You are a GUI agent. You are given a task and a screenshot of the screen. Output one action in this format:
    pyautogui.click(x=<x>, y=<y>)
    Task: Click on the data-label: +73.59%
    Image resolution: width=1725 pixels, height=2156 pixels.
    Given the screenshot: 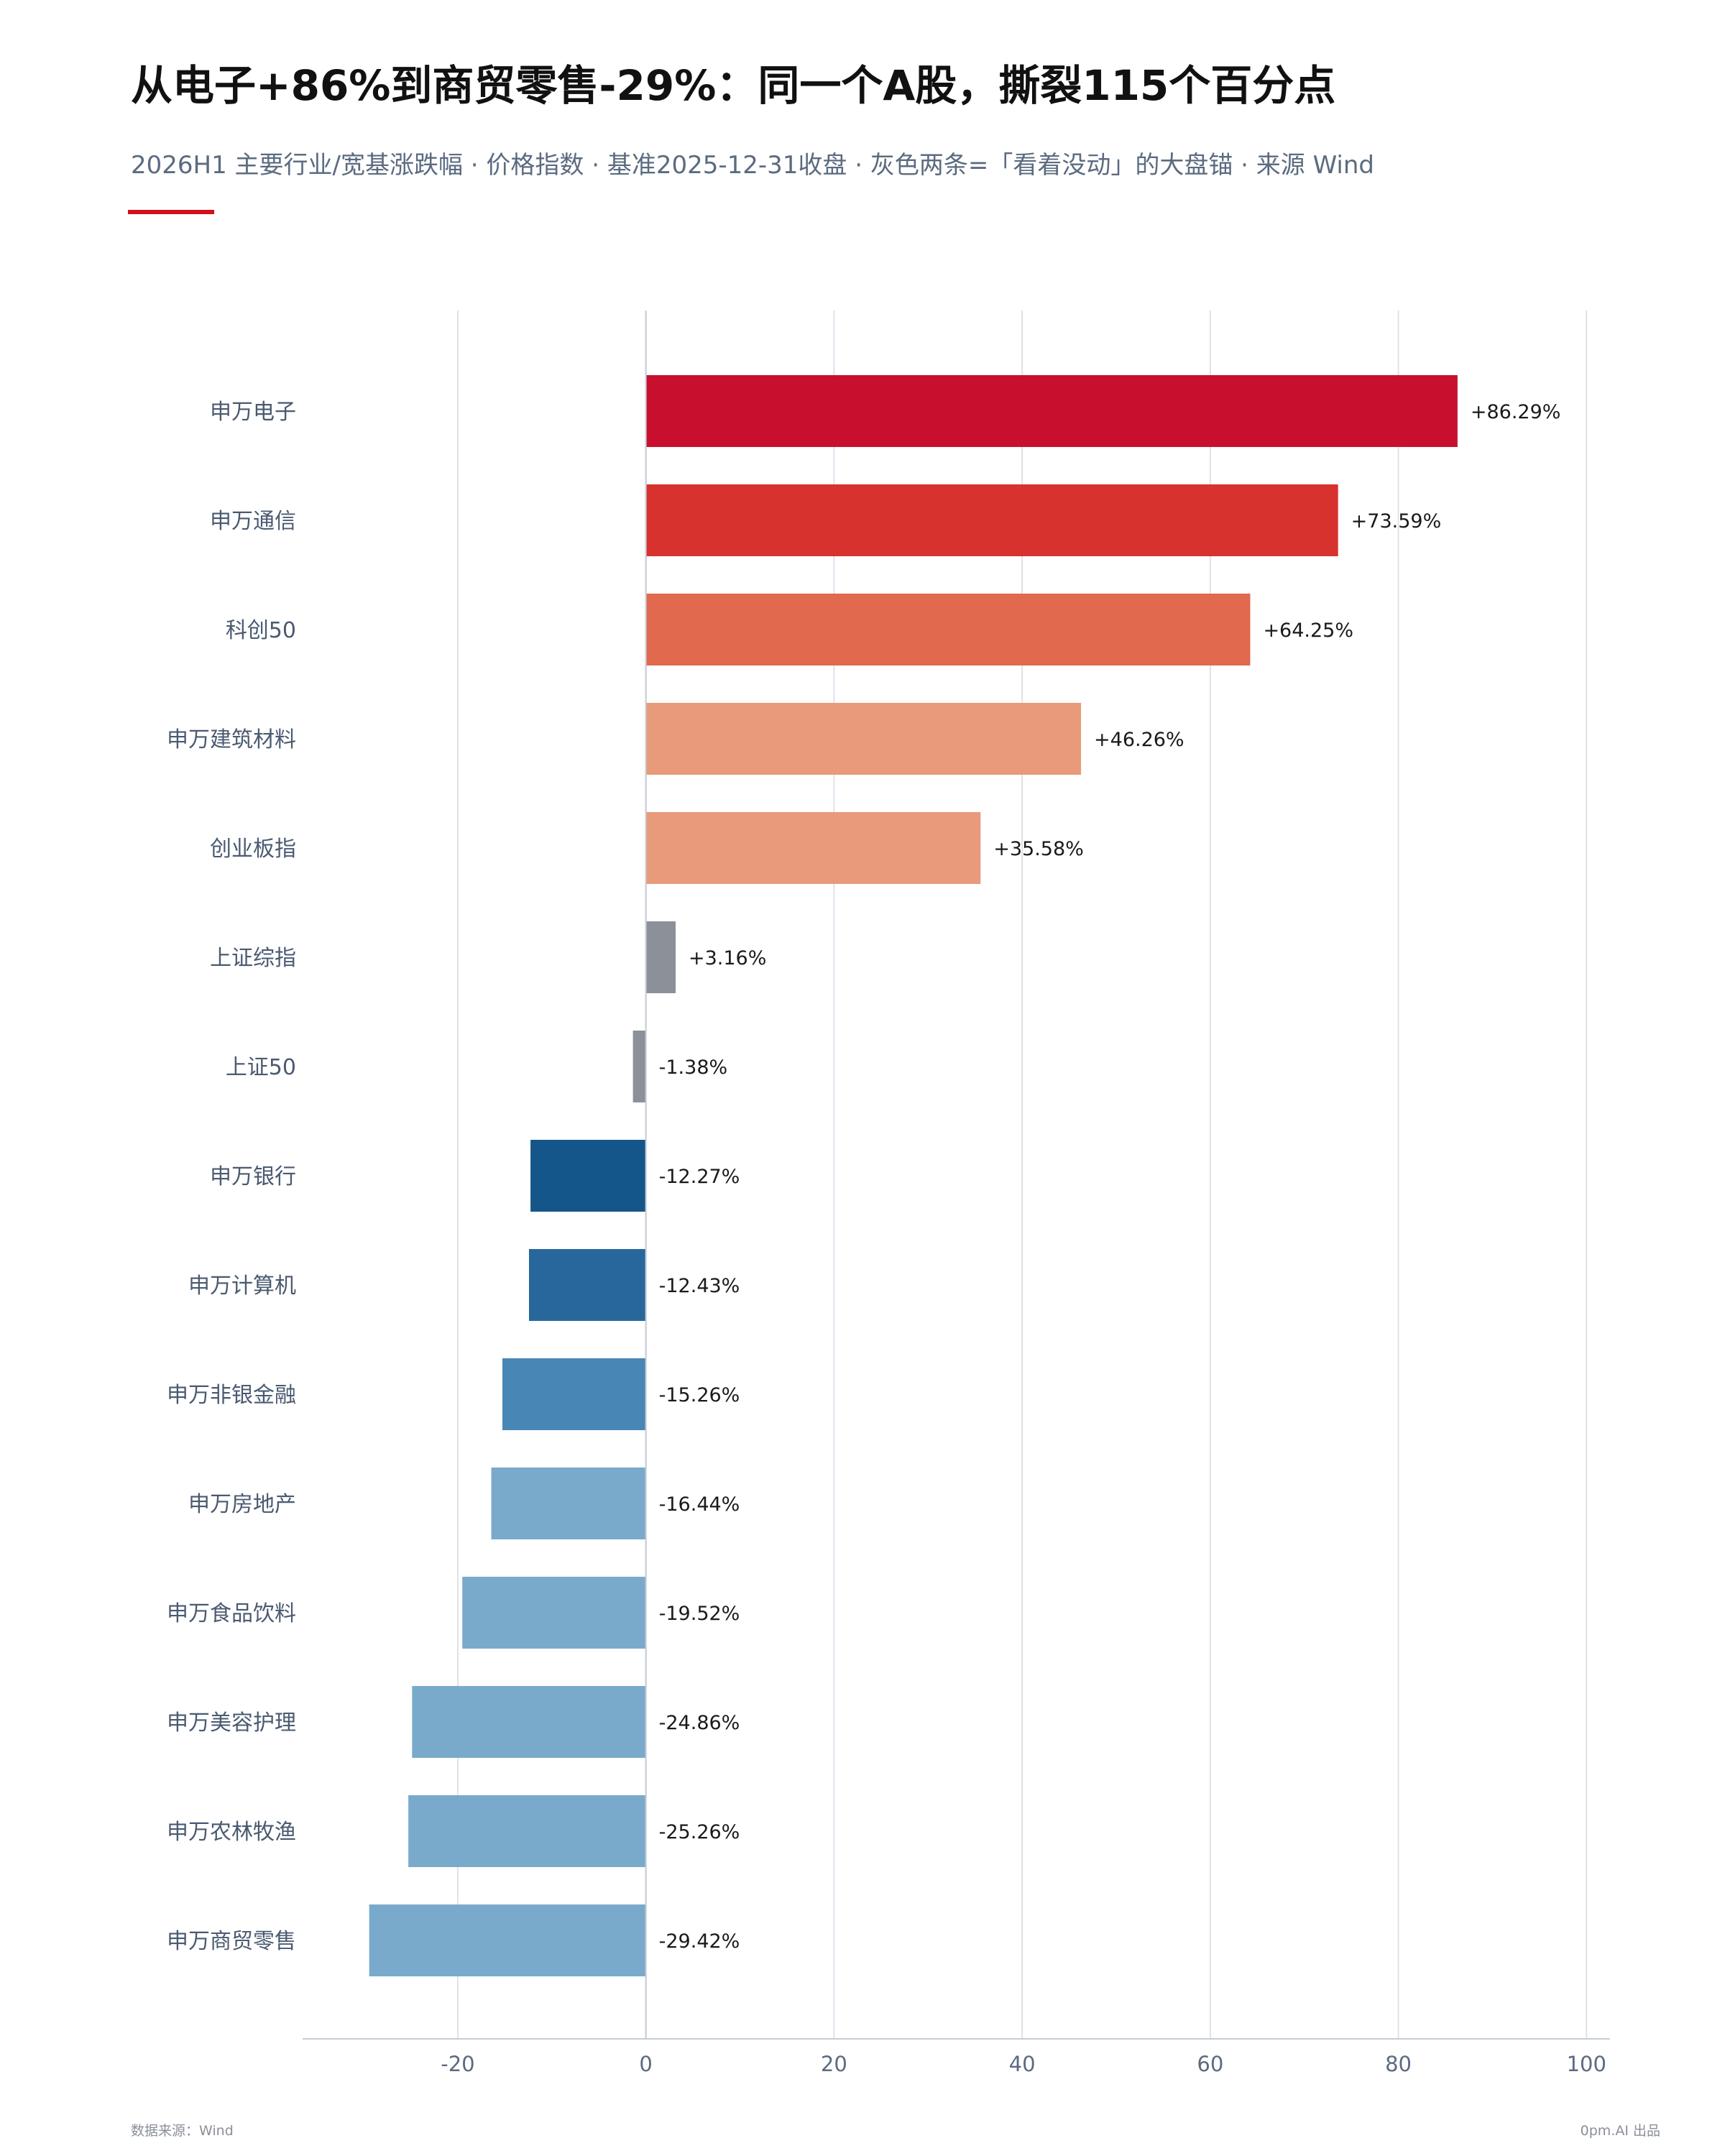 What is the action you would take?
    pyautogui.click(x=1396, y=521)
    